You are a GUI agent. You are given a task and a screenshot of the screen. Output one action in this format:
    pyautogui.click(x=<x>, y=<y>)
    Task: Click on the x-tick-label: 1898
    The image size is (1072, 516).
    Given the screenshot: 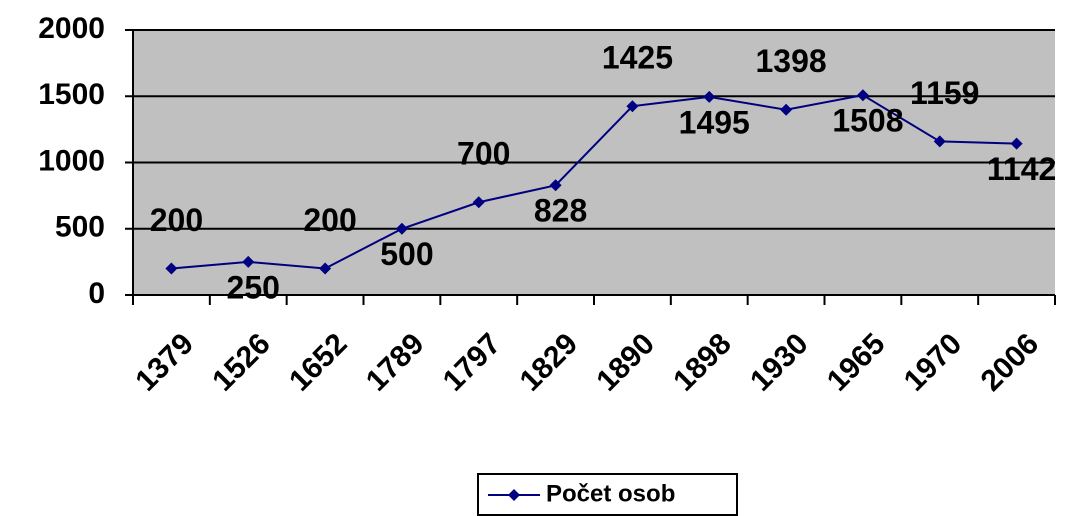 What is the action you would take?
    pyautogui.click(x=702, y=362)
    